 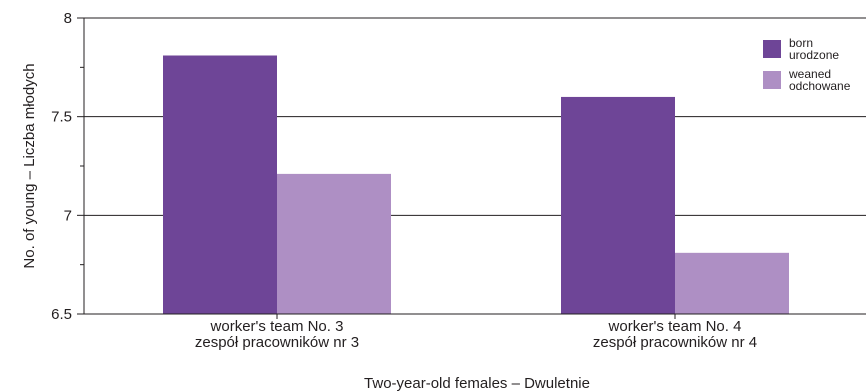 What do you see at coordinates (277, 326) in the screenshot?
I see `x-tick-label: worker's team No. 3` at bounding box center [277, 326].